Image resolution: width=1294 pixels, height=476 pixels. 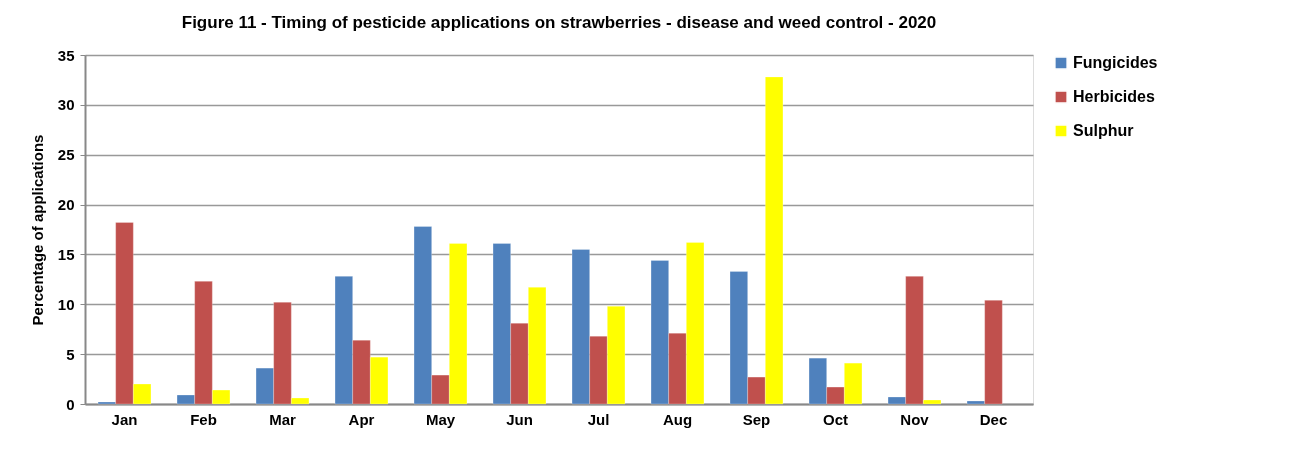 What do you see at coordinates (37, 230) in the screenshot?
I see `y-axis-title: Percentage of applications` at bounding box center [37, 230].